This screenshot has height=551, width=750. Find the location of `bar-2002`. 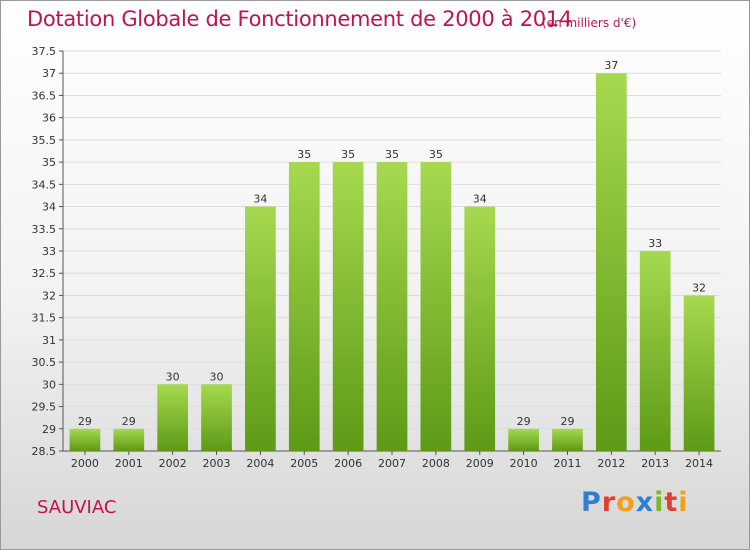

bar-2002 is located at coordinates (173, 417).